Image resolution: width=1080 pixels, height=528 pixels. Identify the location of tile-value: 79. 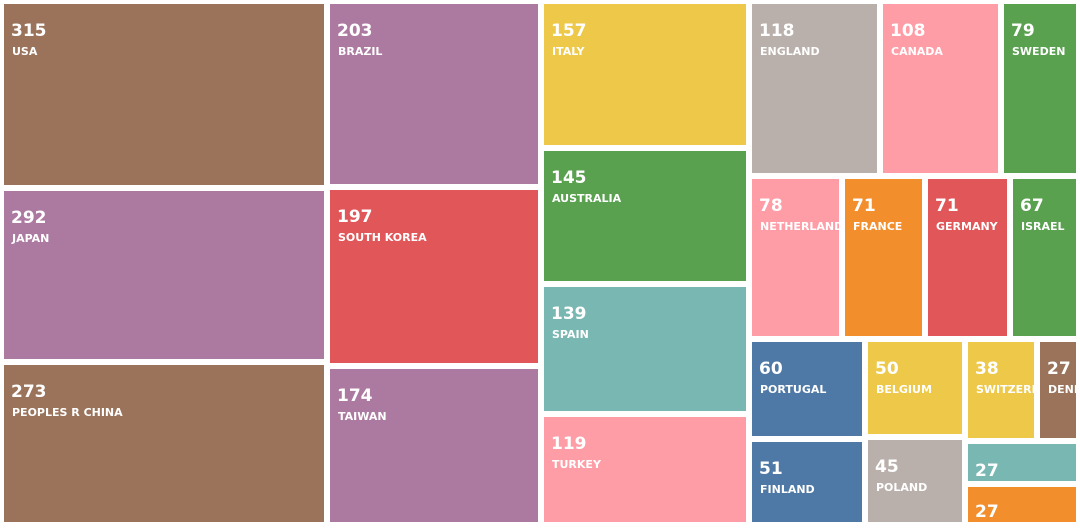
(1023, 31).